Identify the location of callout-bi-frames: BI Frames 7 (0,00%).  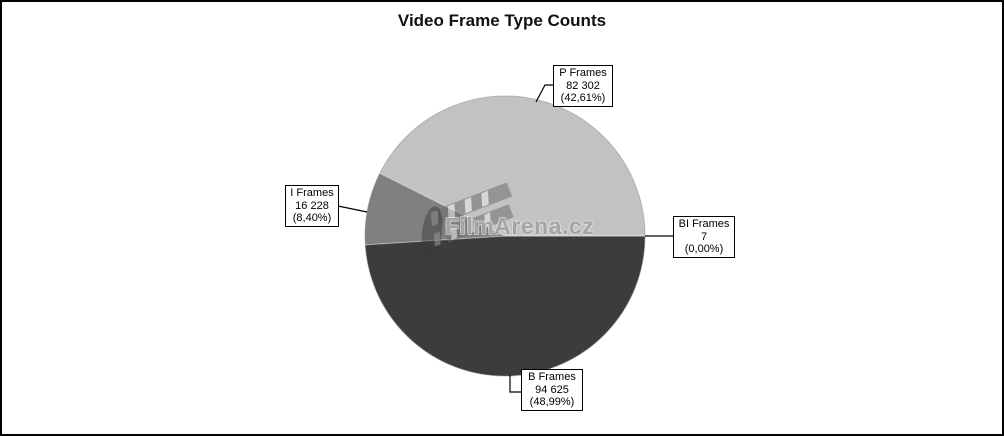
(704, 237).